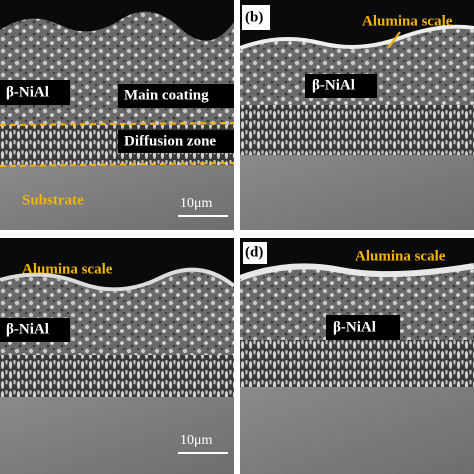 The image size is (474, 474). Describe the element at coordinates (53, 200) in the screenshot. I see `substrate-label: Substrate` at that location.